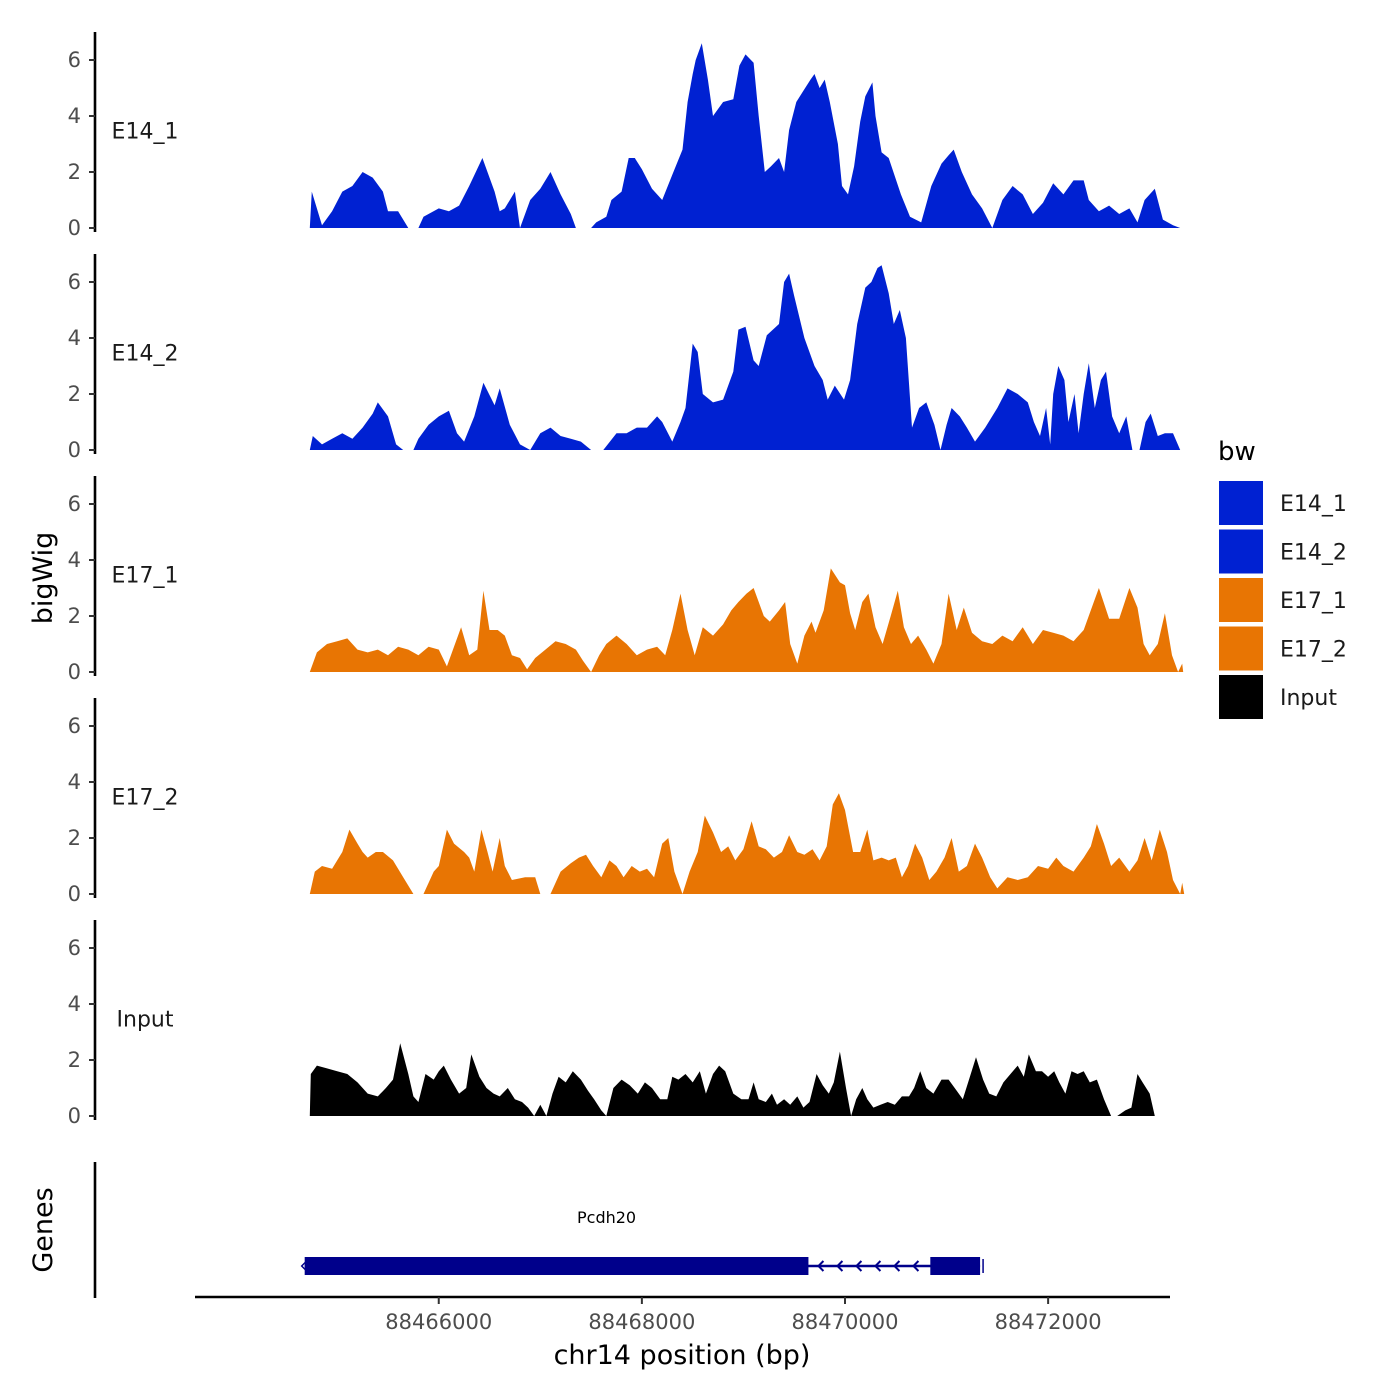 Image resolution: width=1400 pixels, height=1400 pixels. Describe the element at coordinates (43, 578) in the screenshot. I see `y-axis-title: bigWig` at that location.